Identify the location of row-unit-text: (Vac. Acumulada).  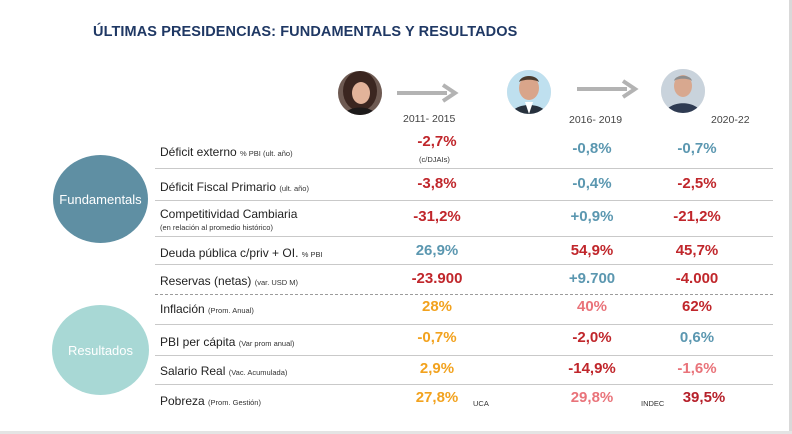
(258, 372).